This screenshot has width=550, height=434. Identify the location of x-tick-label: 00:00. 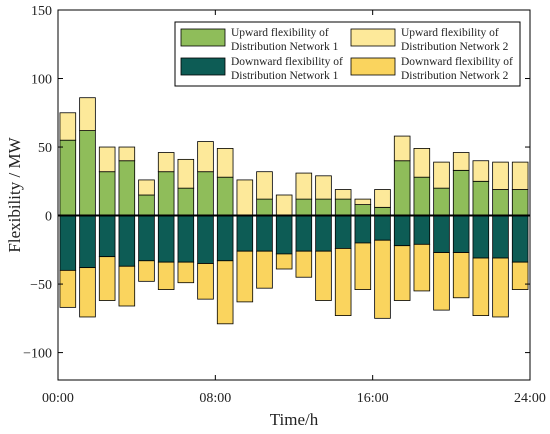
(58, 398).